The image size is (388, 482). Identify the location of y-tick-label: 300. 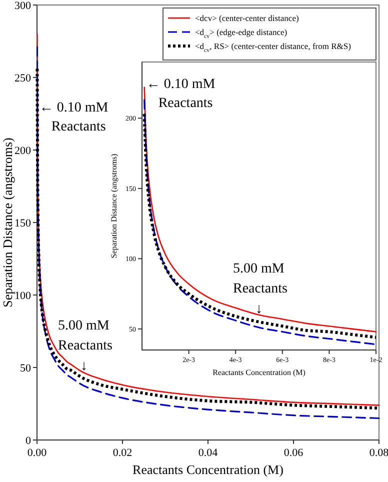
(23, 6).